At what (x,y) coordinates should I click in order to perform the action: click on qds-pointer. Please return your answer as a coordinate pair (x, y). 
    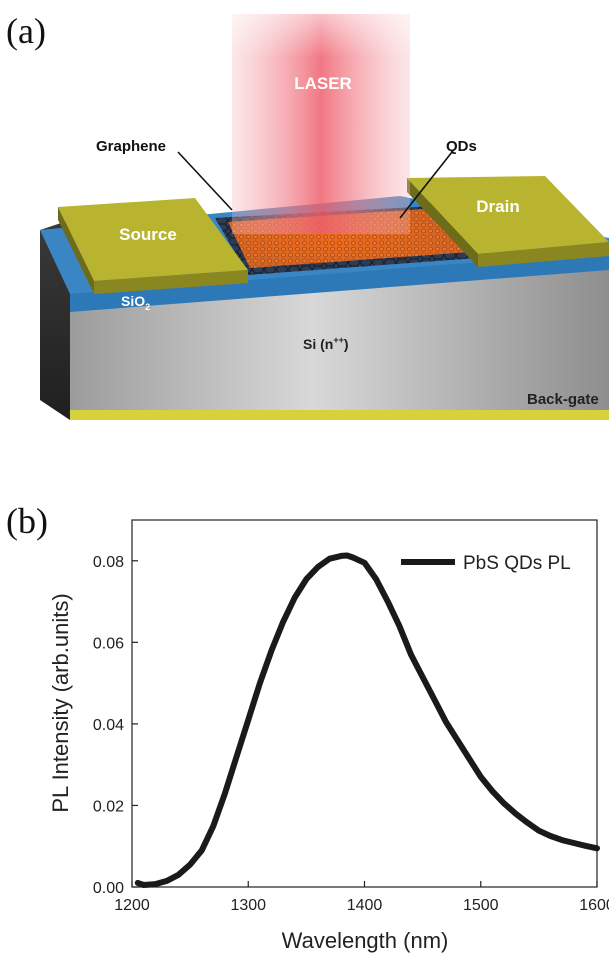
    Looking at the image, I should click on (426, 185).